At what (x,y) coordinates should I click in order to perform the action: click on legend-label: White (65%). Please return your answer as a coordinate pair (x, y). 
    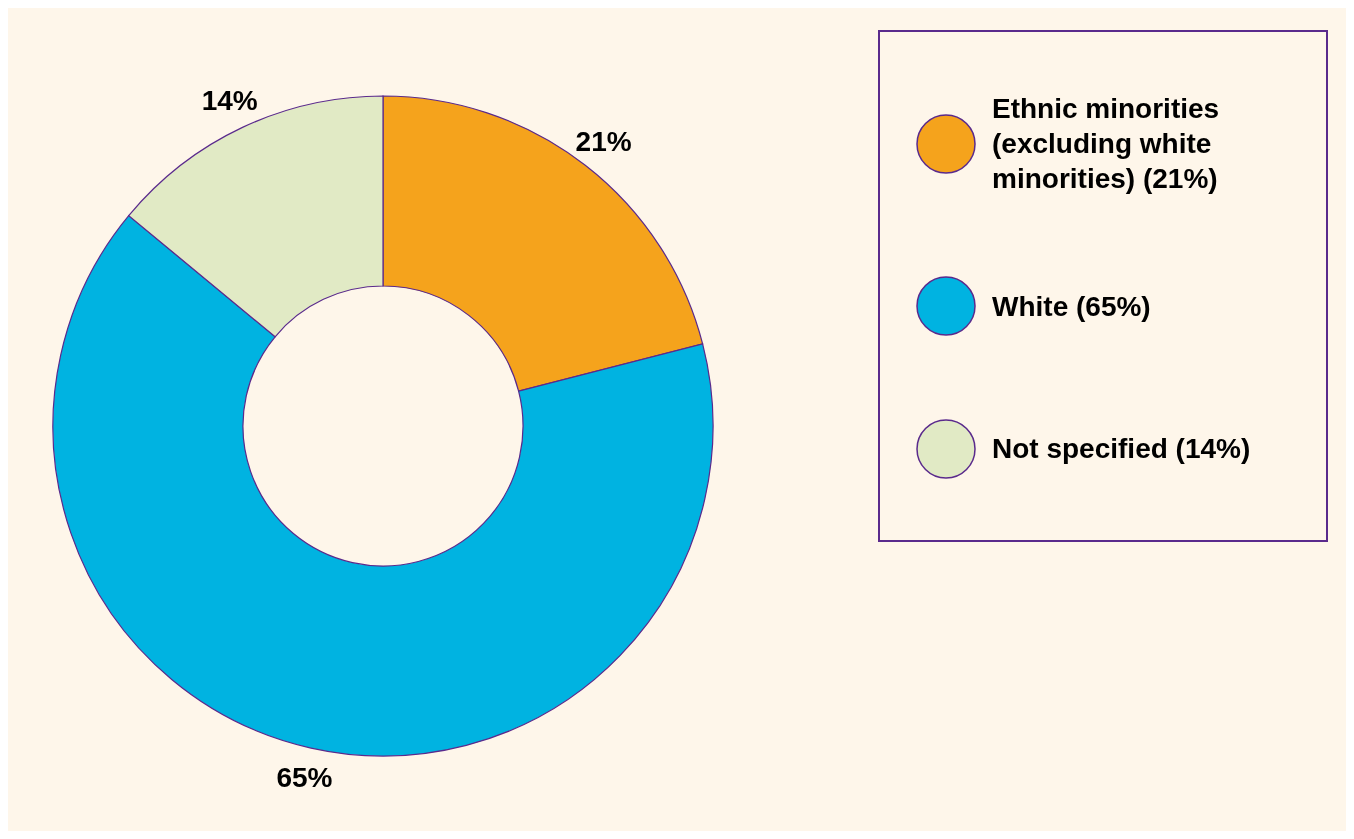
    Looking at the image, I should click on (1072, 307).